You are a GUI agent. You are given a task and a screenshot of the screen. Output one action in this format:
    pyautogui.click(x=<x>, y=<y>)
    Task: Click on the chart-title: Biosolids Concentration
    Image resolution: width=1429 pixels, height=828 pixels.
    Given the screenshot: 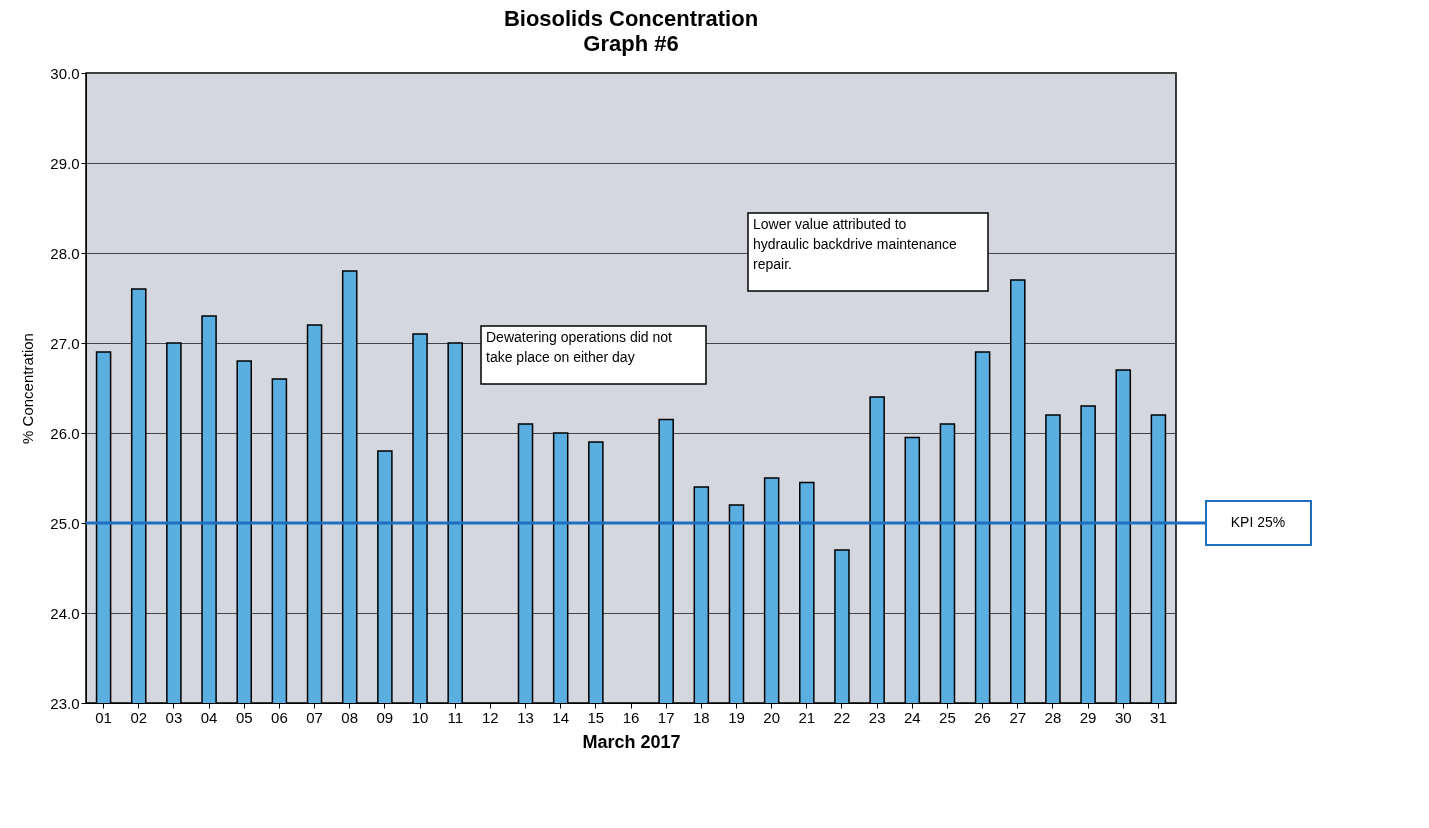 What is the action you would take?
    pyautogui.click(x=631, y=18)
    